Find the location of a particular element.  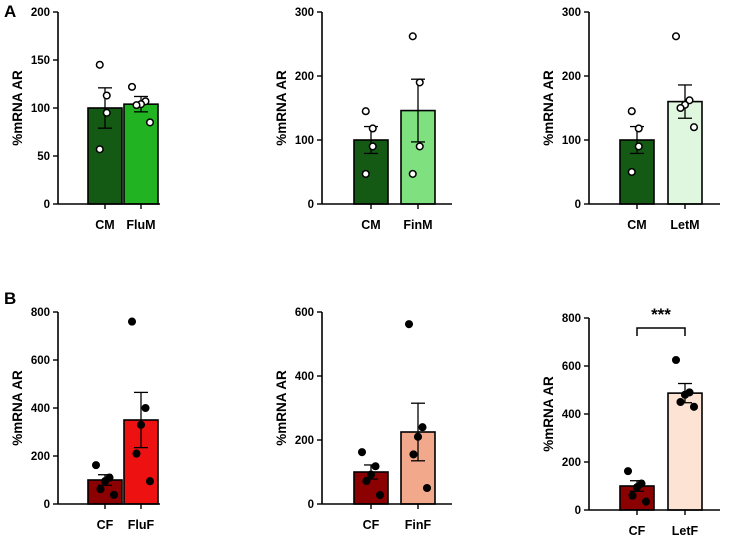

category-label-fluf: FluF is located at coordinates (141, 525).